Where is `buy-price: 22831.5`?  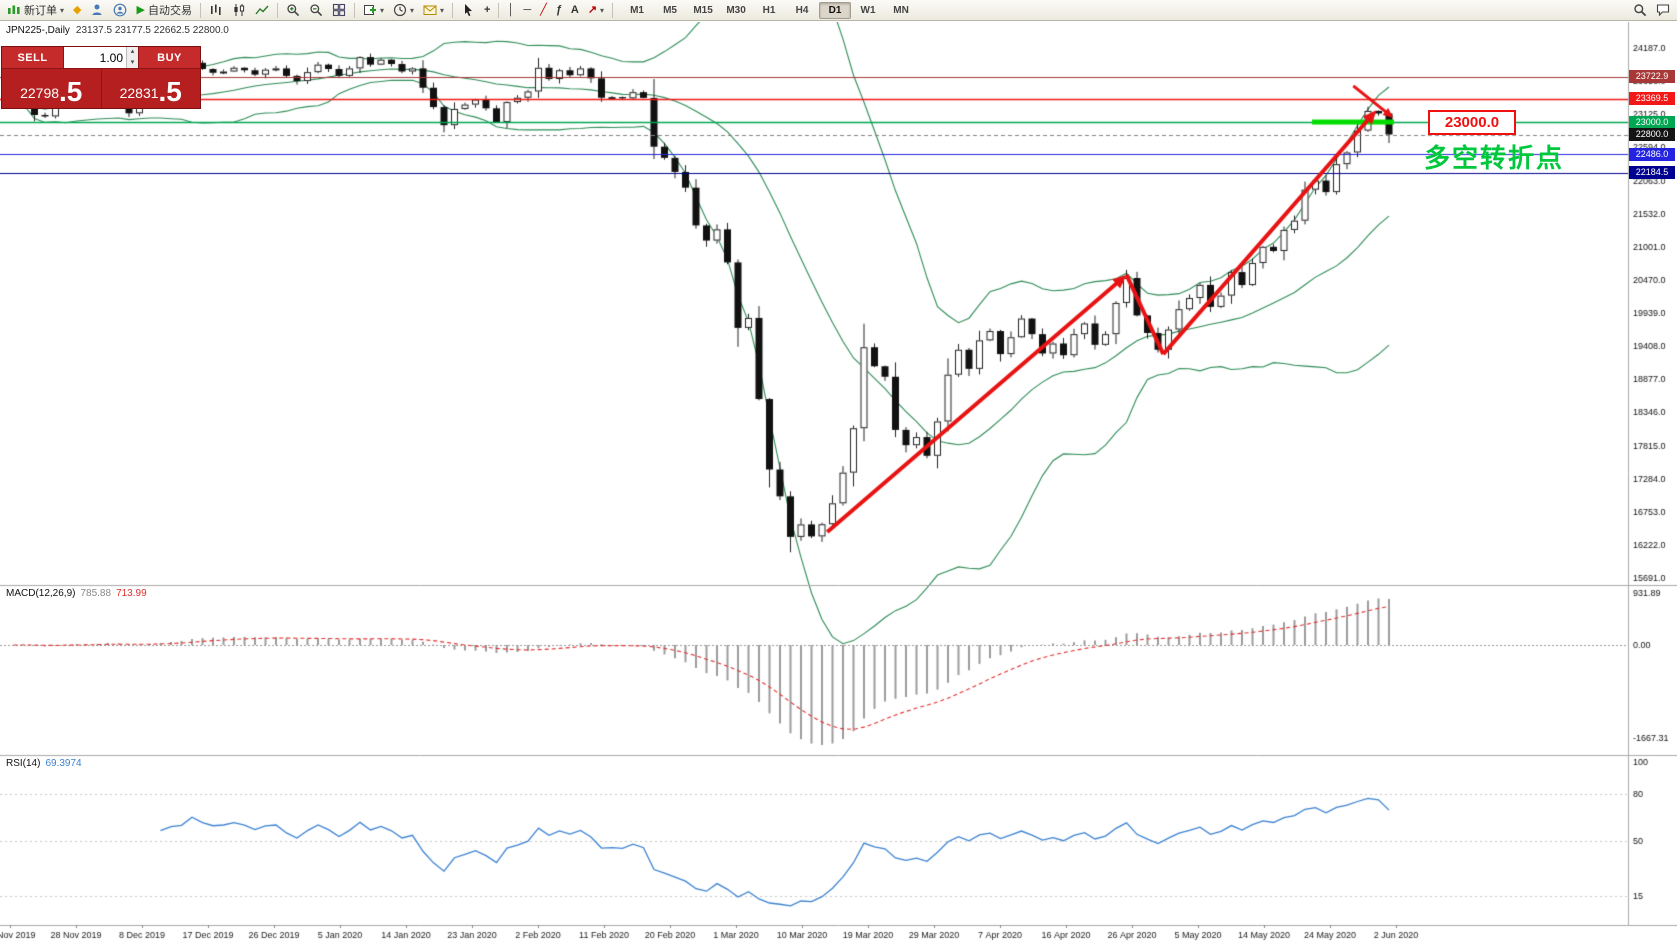
buy-price: 22831.5 is located at coordinates (150, 88).